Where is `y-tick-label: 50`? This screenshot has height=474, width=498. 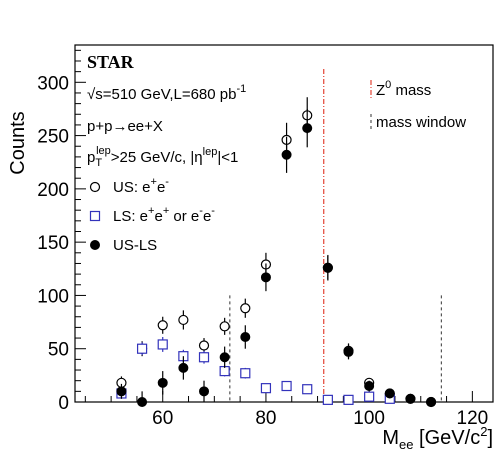 y-tick-label: 50 is located at coordinates (58, 350).